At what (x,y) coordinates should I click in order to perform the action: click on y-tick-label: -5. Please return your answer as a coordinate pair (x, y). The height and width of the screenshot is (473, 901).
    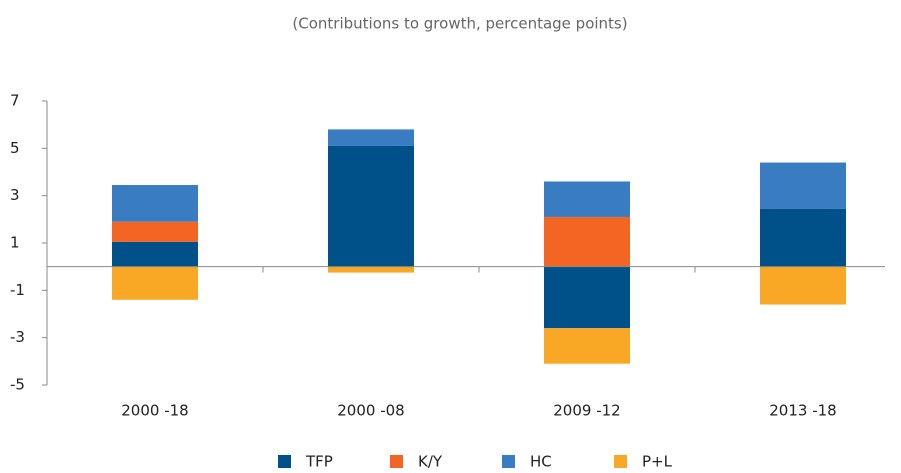
    Looking at the image, I should click on (17, 385).